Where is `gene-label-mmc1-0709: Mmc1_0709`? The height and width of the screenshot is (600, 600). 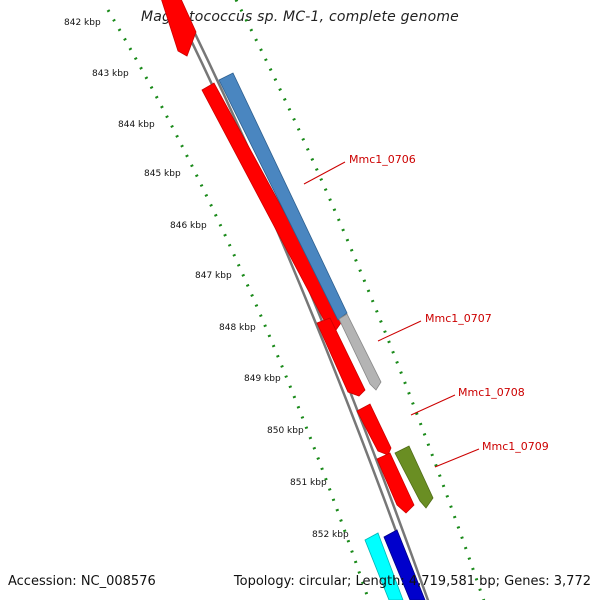 gene-label-mmc1-0709: Mmc1_0709 is located at coordinates (515, 446).